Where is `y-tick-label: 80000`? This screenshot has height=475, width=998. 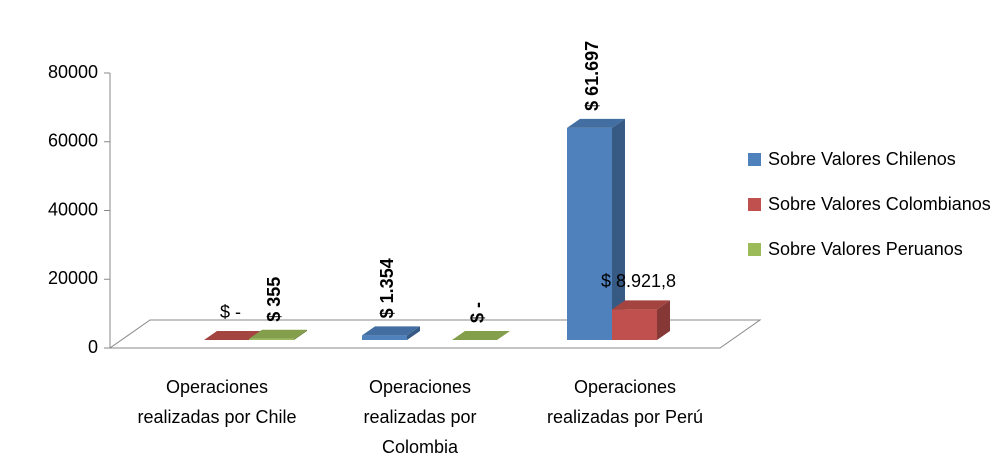
y-tick-label: 80000 is located at coordinates (73, 72).